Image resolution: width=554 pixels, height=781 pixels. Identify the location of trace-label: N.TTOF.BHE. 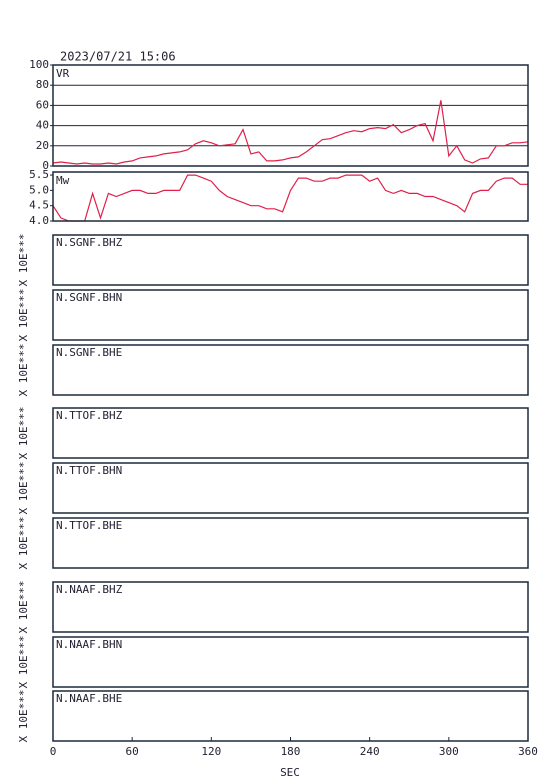
(89, 525).